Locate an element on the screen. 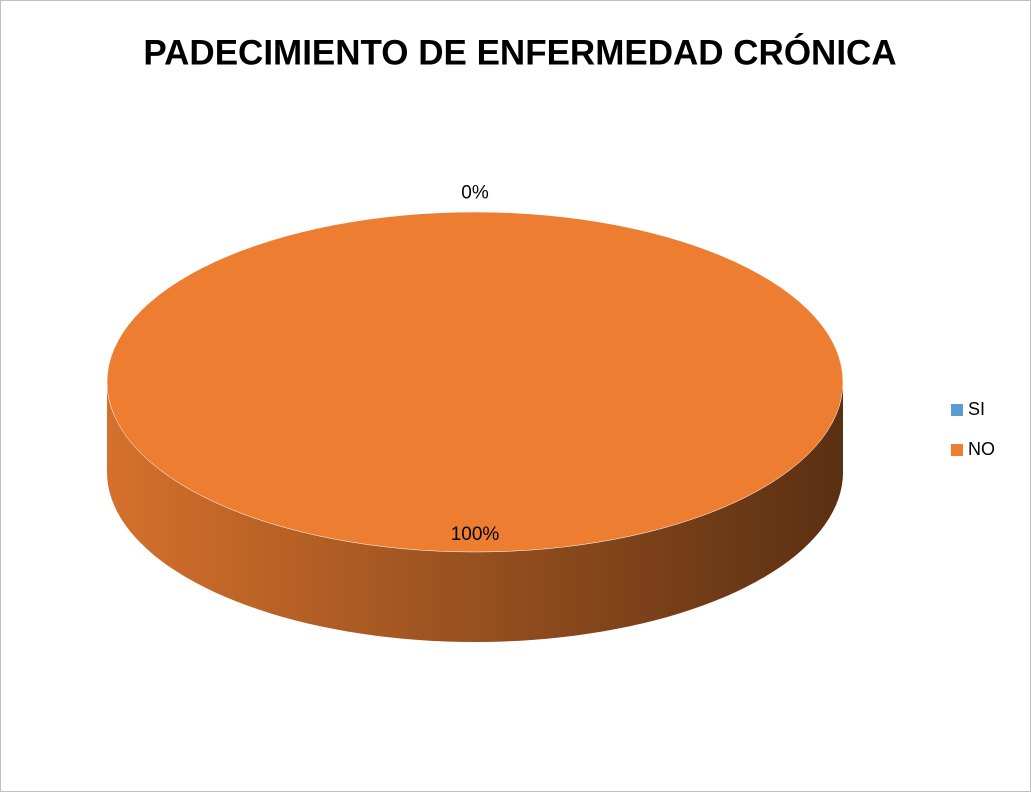  data-label: 100% is located at coordinates (475, 534).